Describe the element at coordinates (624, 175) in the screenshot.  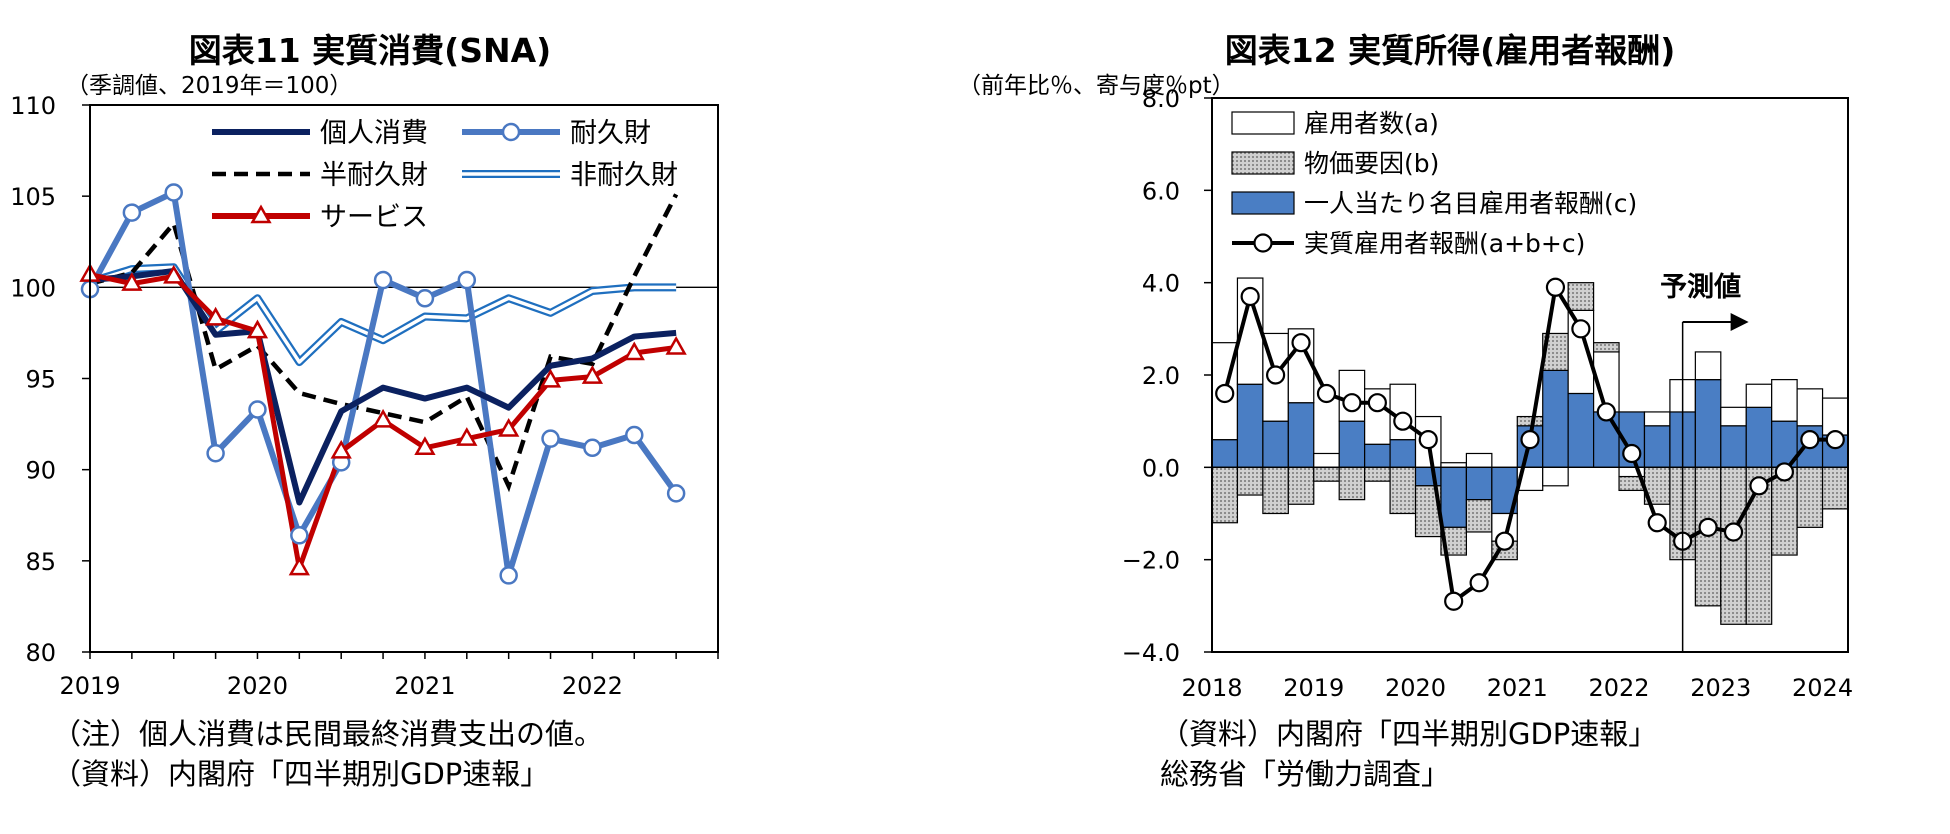
I see `legend-label: 非耐久財` at that location.